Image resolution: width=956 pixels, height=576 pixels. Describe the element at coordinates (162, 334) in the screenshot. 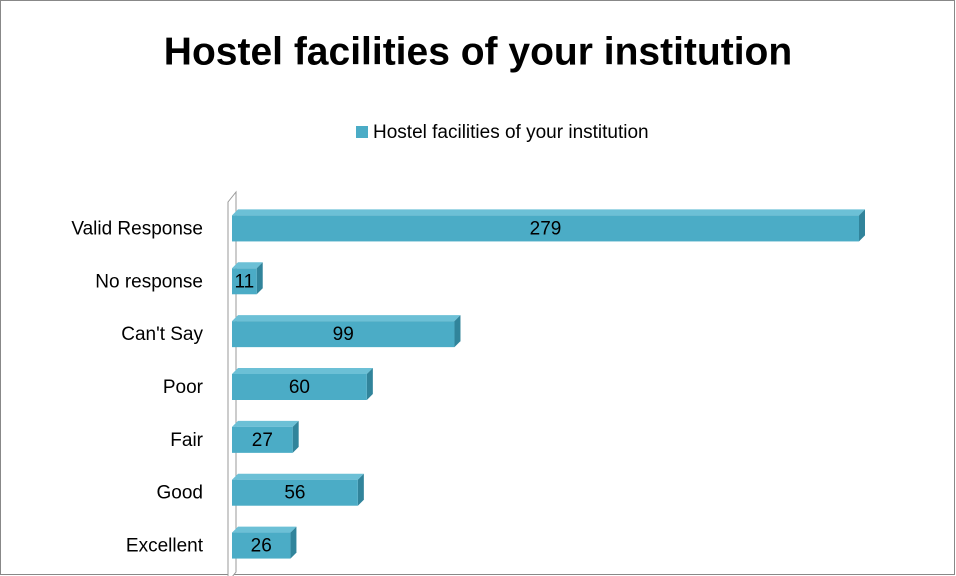

I see `y-tick-label: Can't Say` at that location.